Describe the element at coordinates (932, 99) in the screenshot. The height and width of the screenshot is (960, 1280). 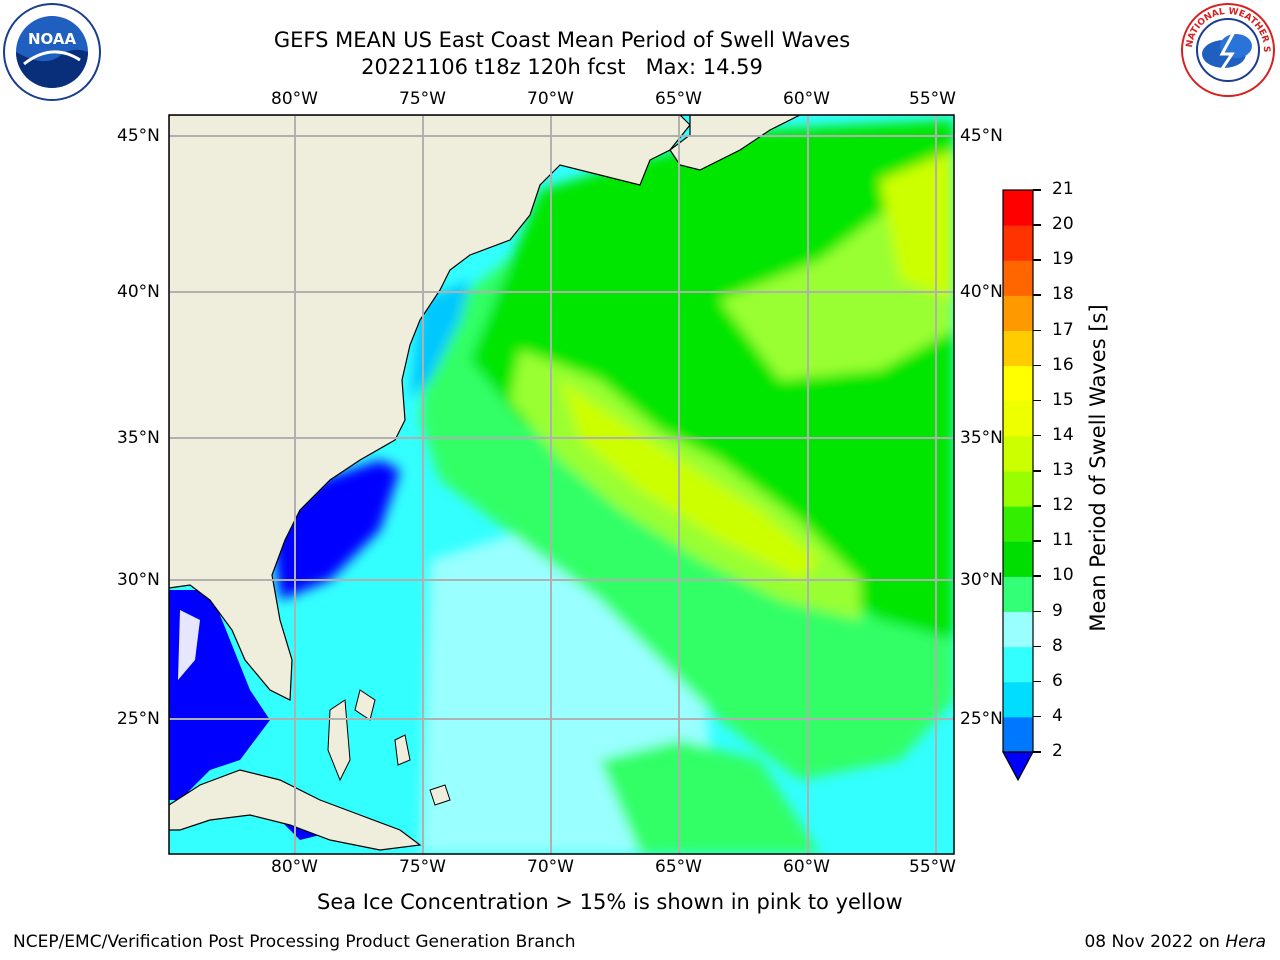
I see `lon-label-top-55w: 55°W` at that location.